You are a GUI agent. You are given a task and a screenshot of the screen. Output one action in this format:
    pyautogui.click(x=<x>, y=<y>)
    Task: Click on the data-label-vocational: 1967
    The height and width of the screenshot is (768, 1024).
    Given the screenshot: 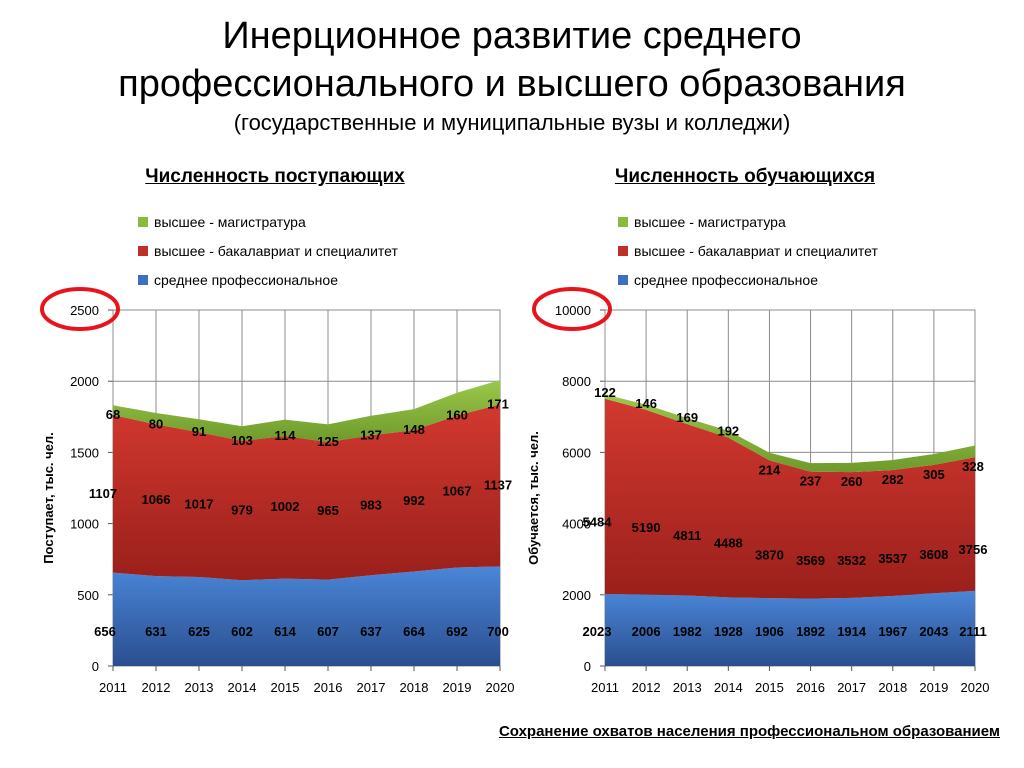 What is the action you would take?
    pyautogui.click(x=892, y=631)
    